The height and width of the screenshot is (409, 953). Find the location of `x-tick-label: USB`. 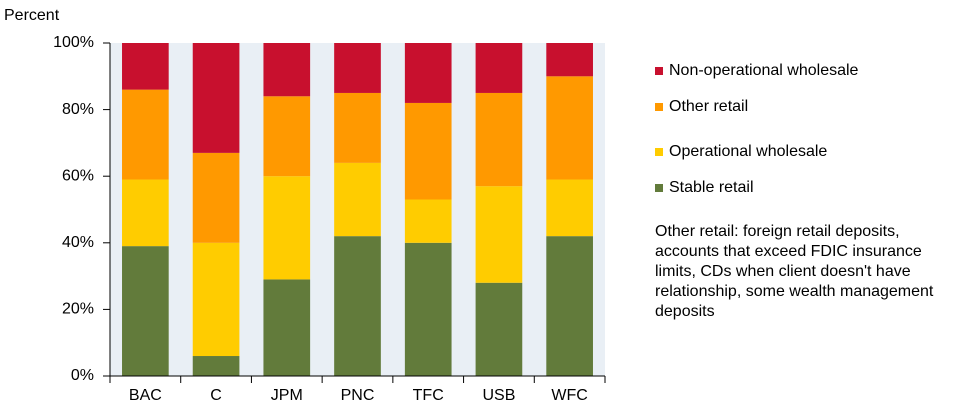

x-tick-label: USB is located at coordinates (498, 395).